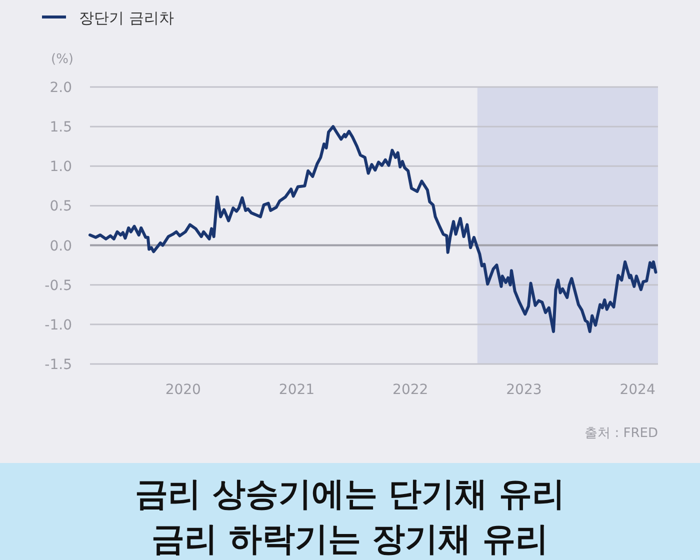 This screenshot has width=700, height=560. Describe the element at coordinates (61, 246) in the screenshot. I see `y-tick-label: 0.0` at that location.